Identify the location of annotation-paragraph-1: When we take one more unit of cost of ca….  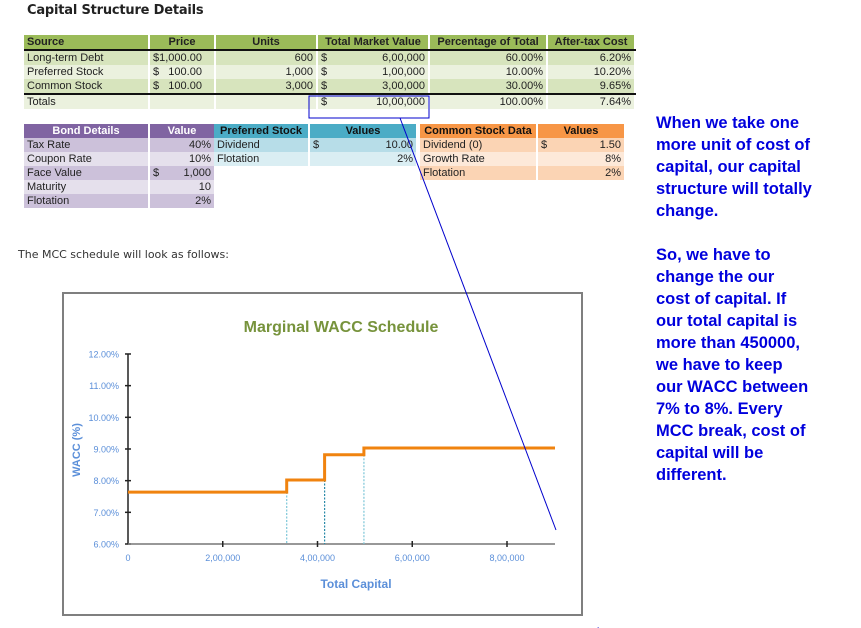
(756, 167).